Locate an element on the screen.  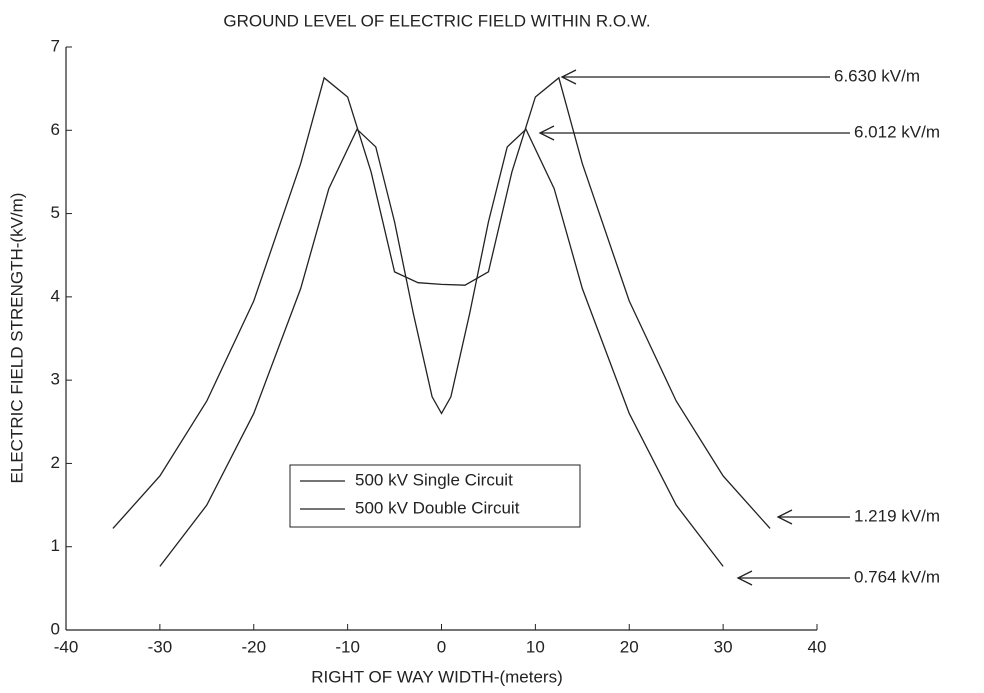
x-tick-label: 0 is located at coordinates (441, 646).